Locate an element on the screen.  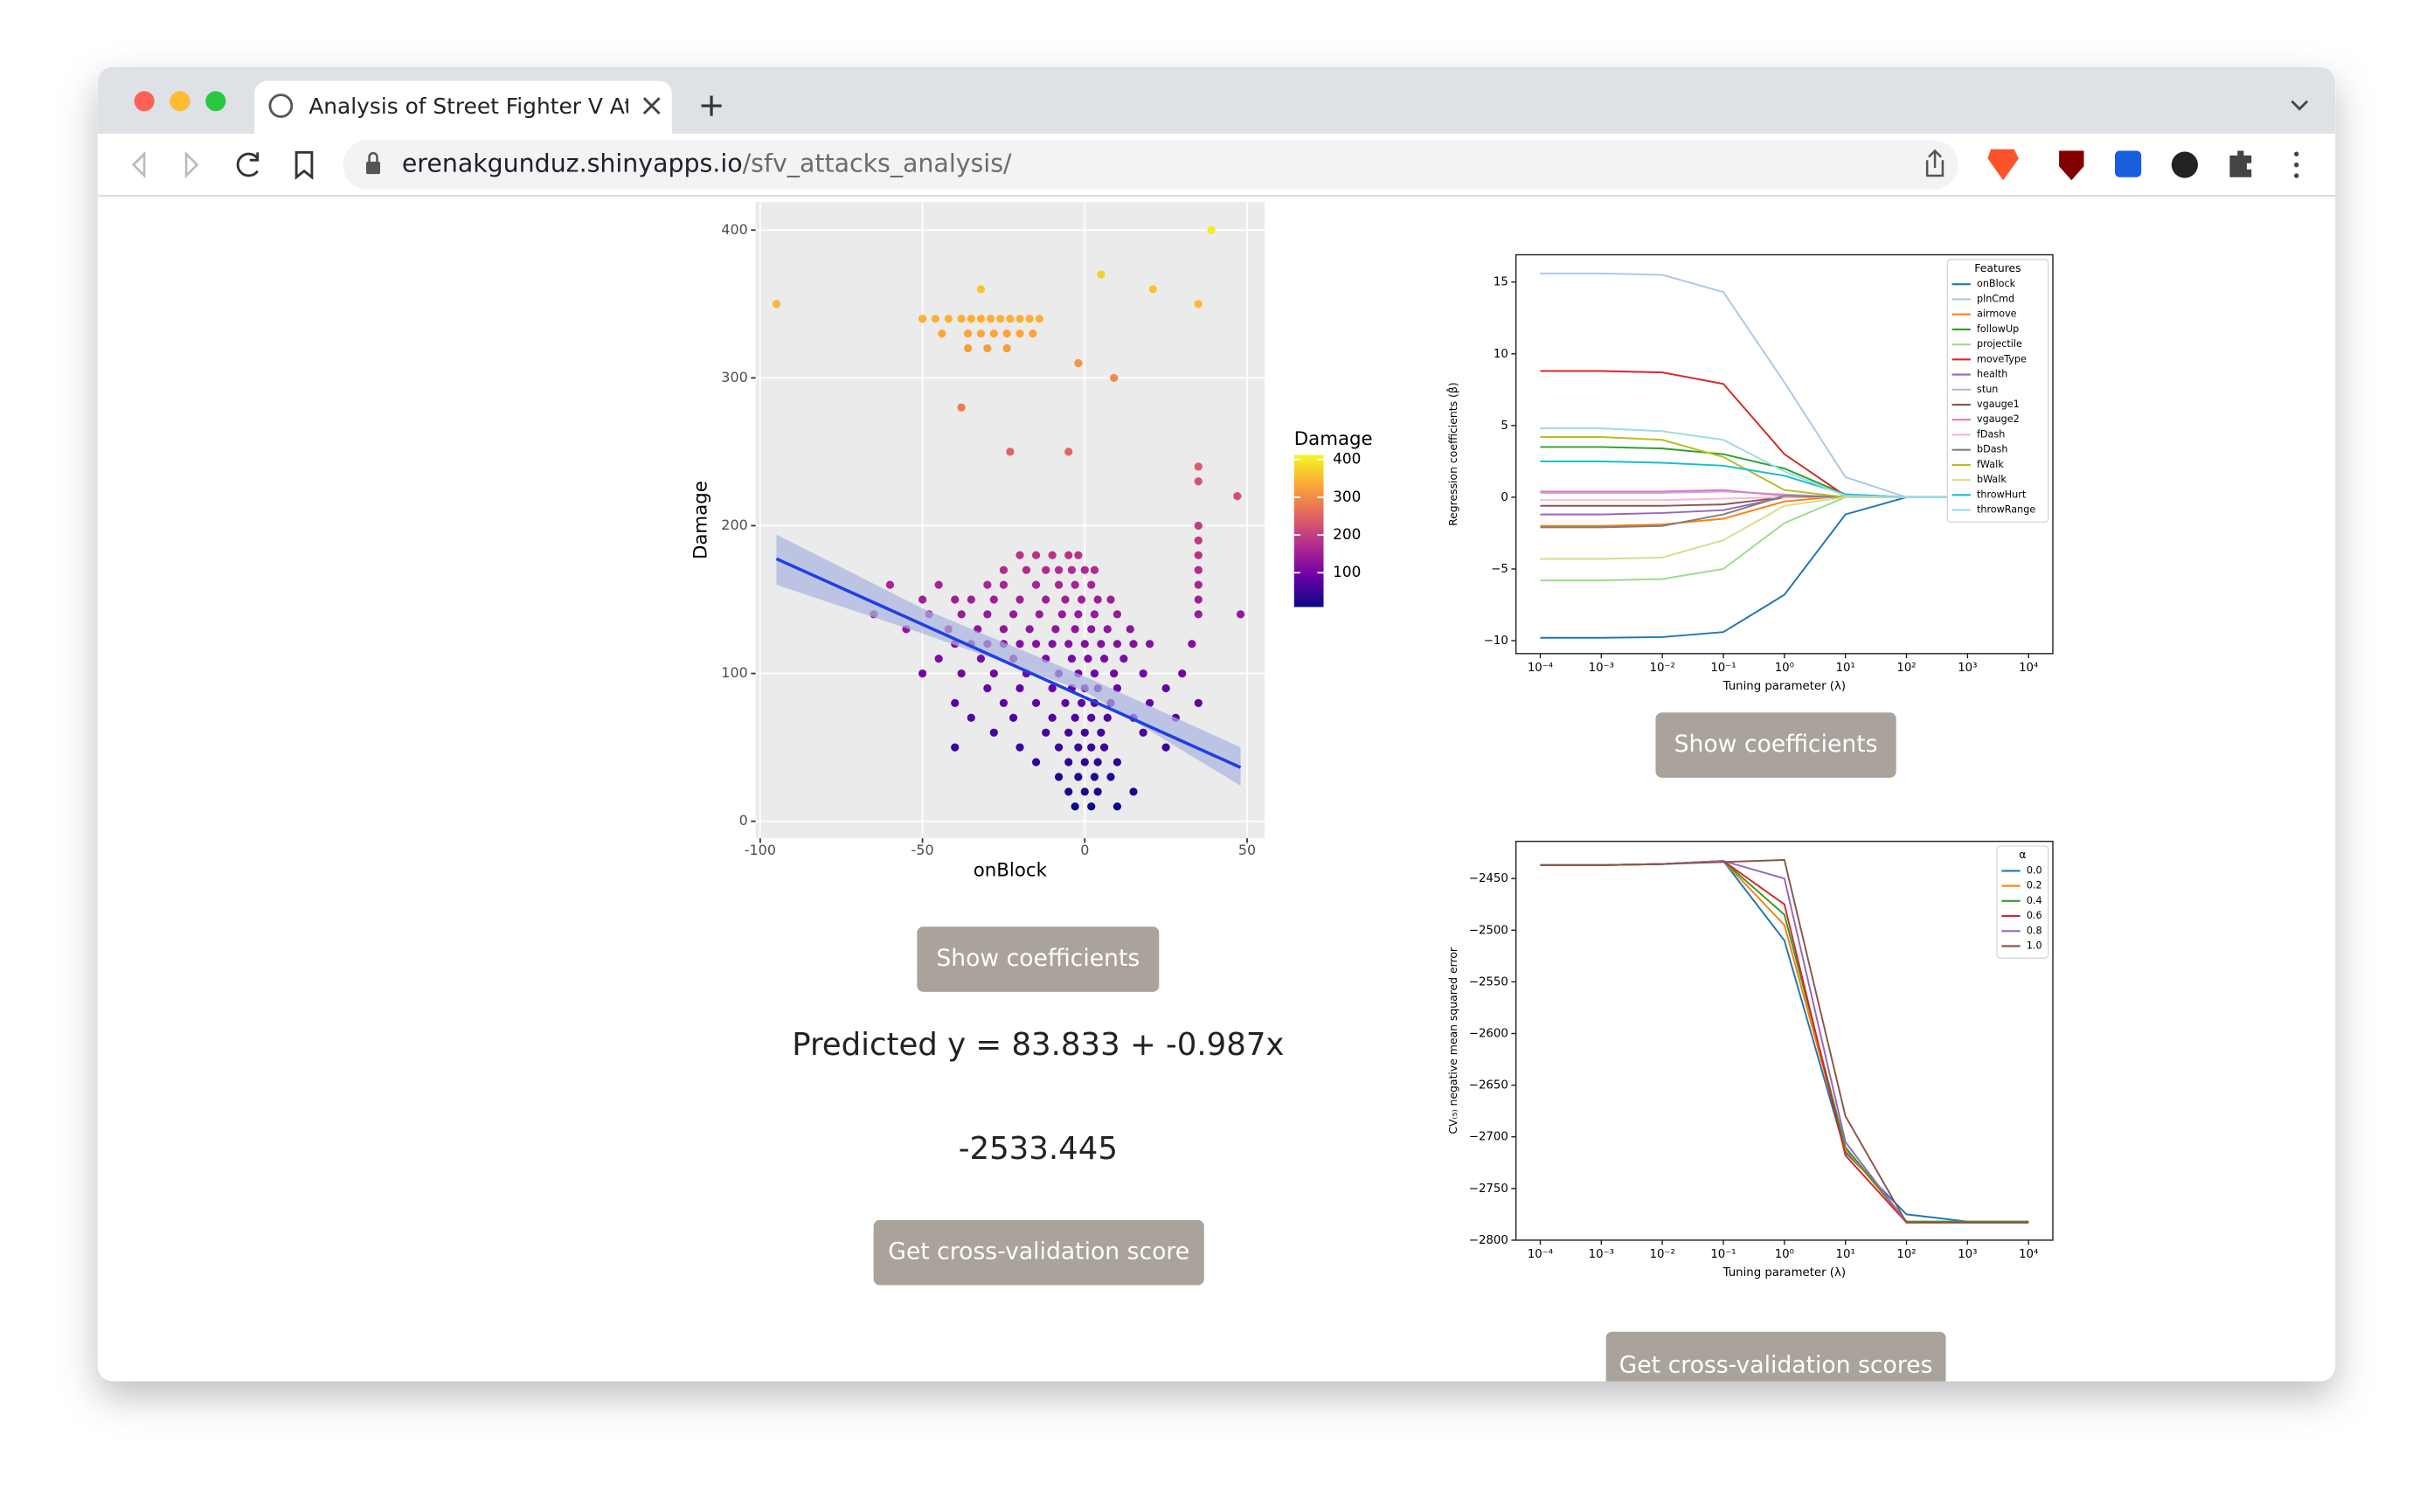
legend-label: throwRange is located at coordinates (2006, 510).